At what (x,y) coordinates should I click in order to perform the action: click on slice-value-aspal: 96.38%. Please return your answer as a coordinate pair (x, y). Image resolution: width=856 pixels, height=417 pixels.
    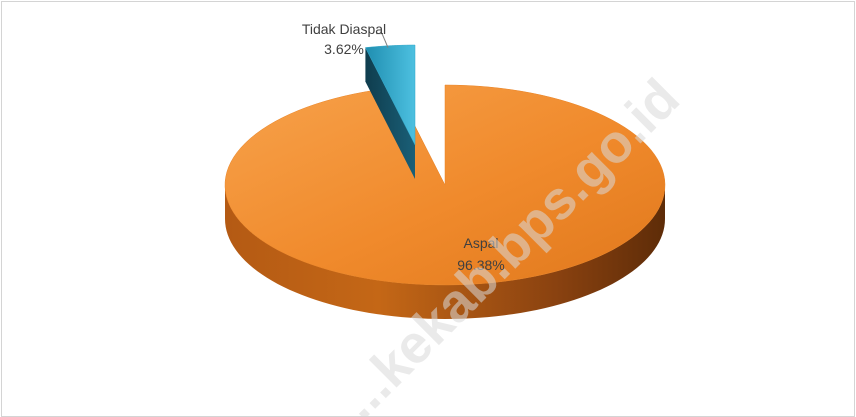
    Looking at the image, I should click on (480, 265).